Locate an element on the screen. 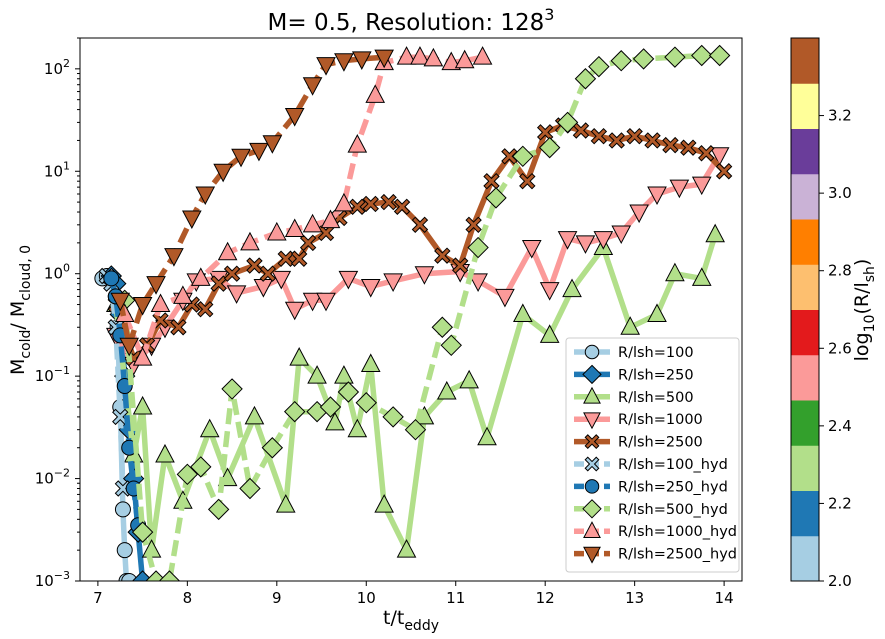 The width and height of the screenshot is (885, 639). legend-label: R/lsh=250 is located at coordinates (656, 375).